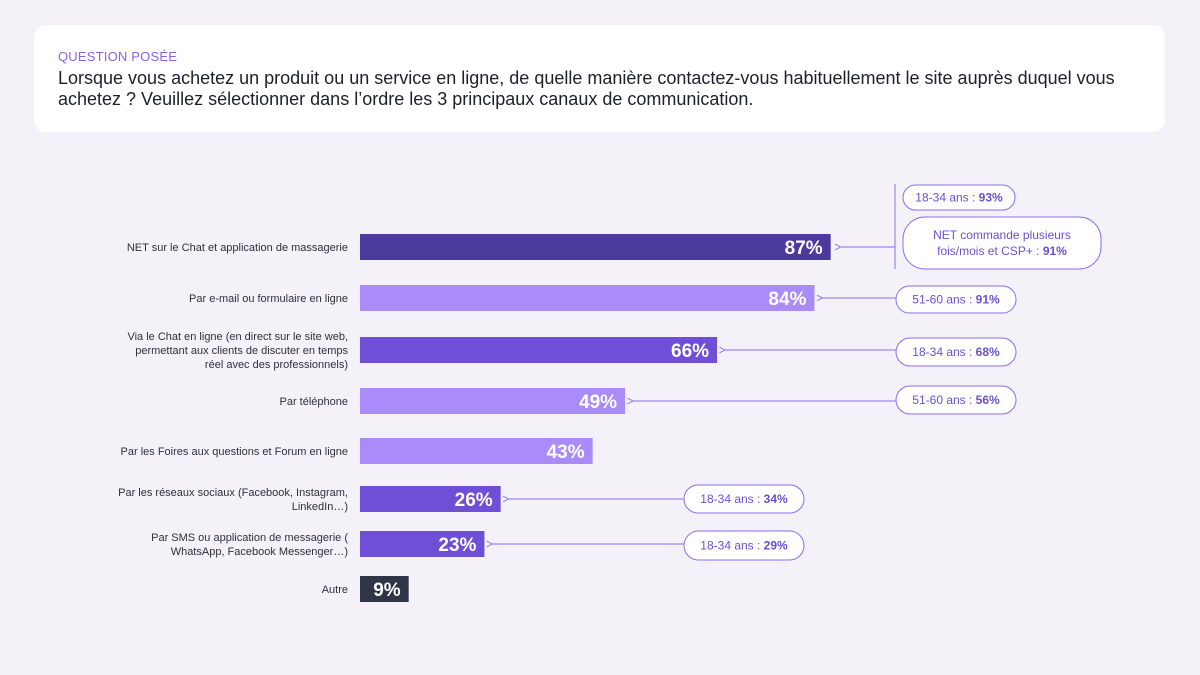  I want to click on callout-text-4: 51-60 ans : 56%, so click(956, 400).